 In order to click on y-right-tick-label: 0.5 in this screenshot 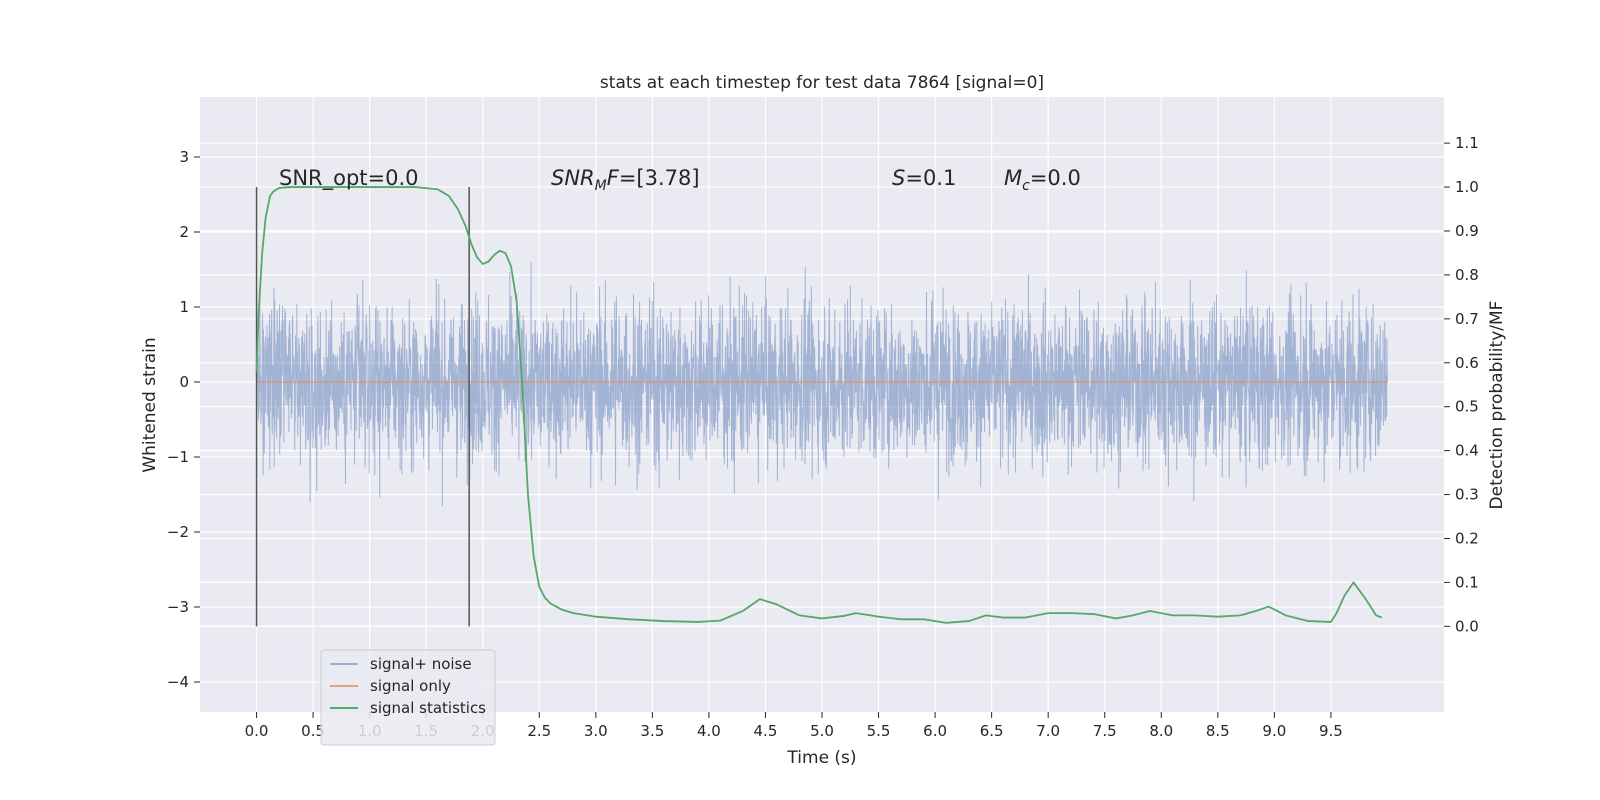, I will do `click(1467, 407)`.